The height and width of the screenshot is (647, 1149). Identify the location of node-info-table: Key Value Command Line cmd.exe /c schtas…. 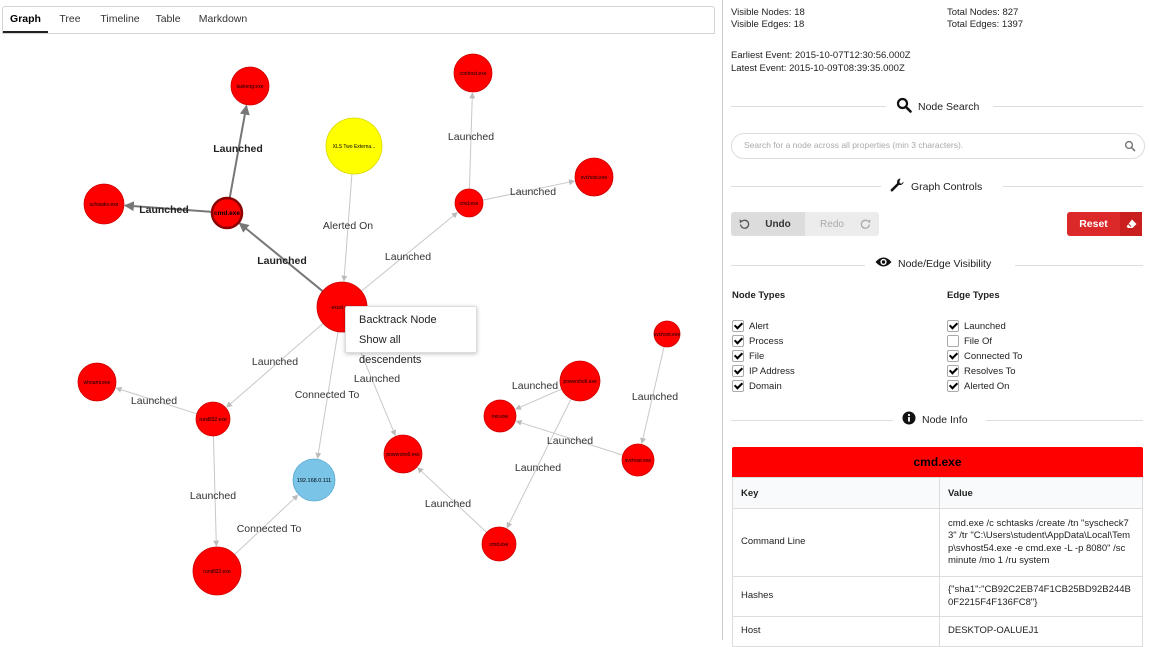
(937, 562).